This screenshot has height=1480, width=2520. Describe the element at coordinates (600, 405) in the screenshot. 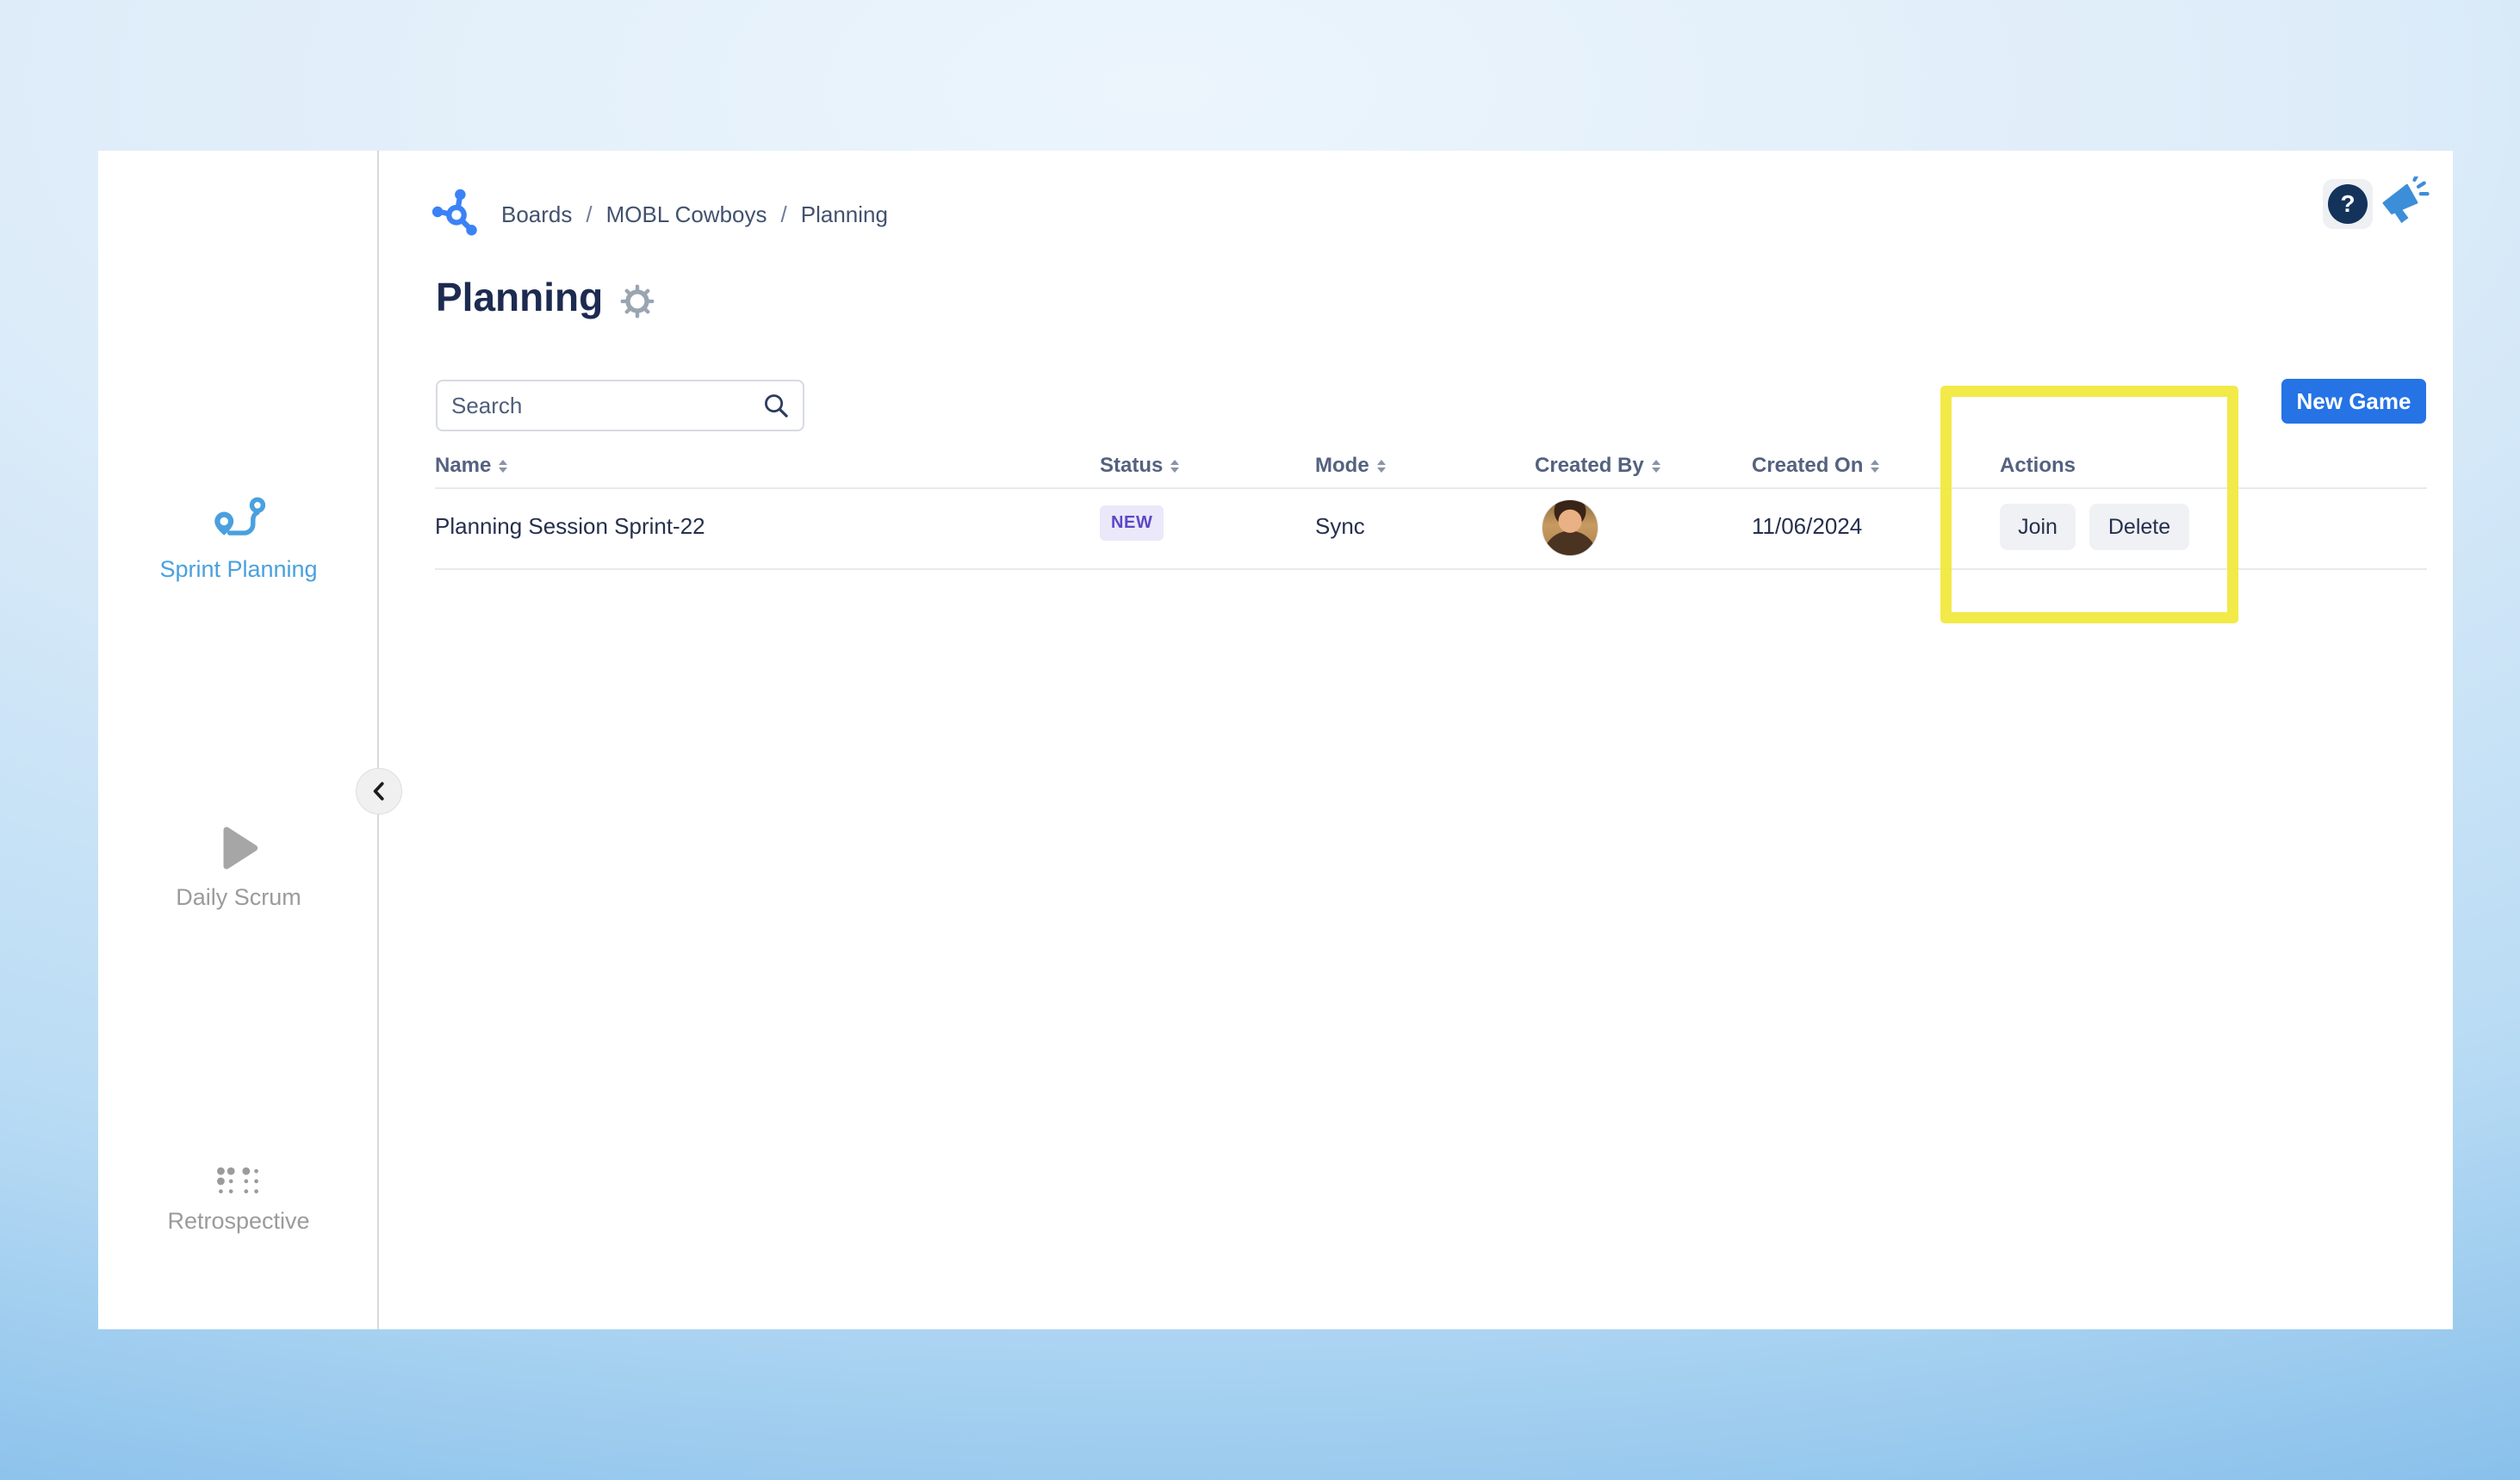

I see `search-input` at that location.